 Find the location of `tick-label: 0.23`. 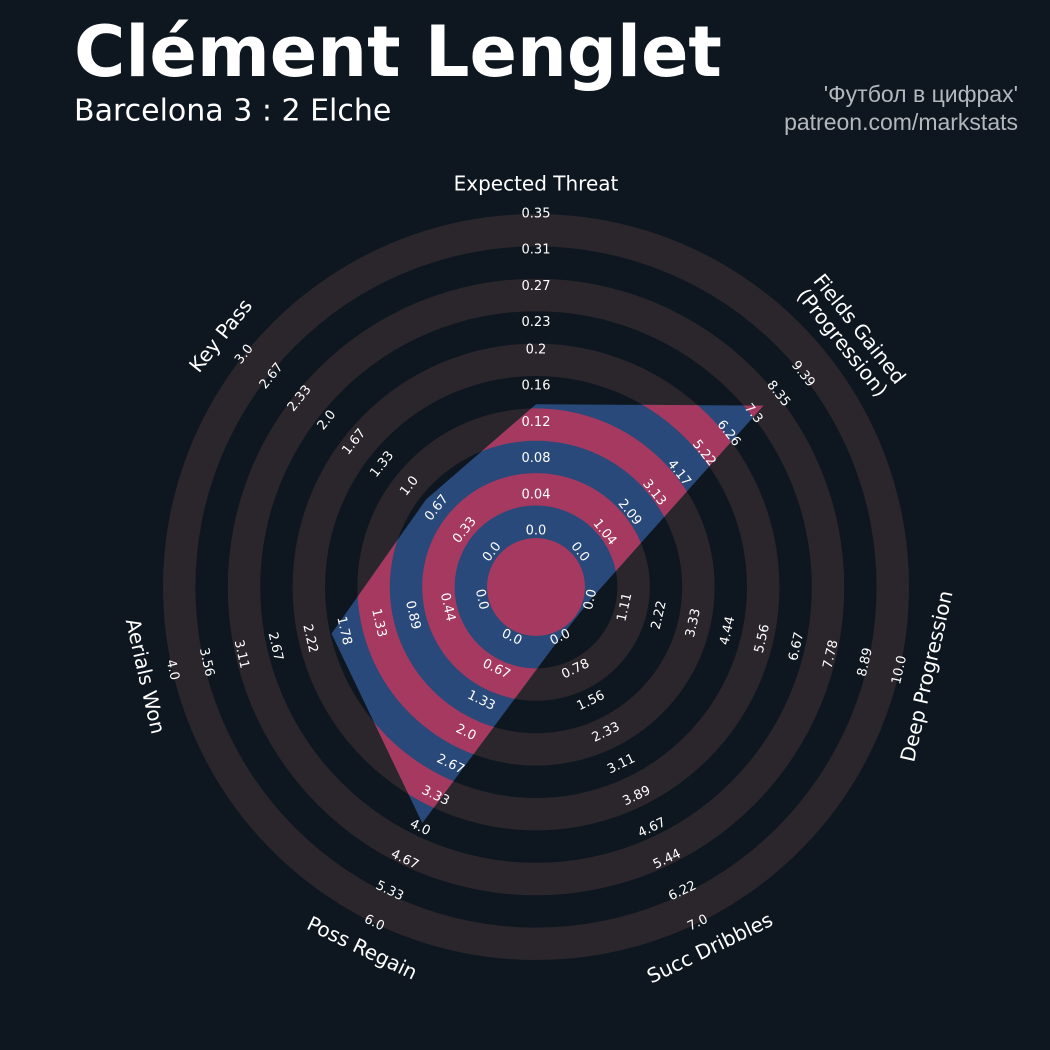

tick-label: 0.23 is located at coordinates (536, 322).